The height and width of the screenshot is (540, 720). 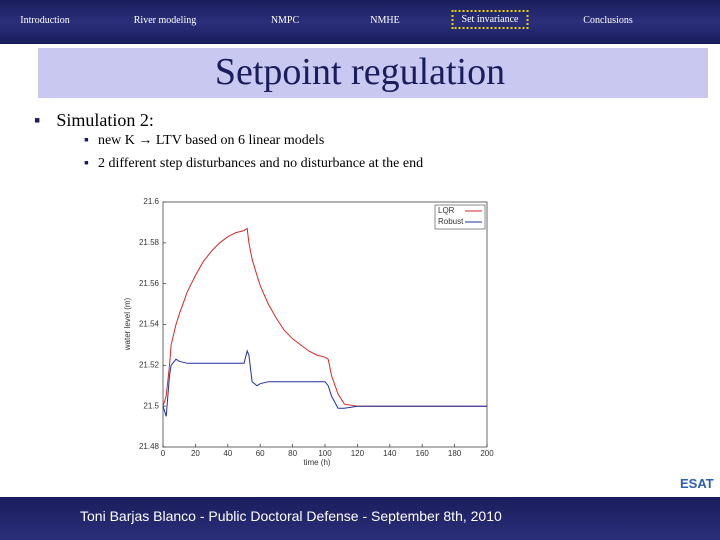 I want to click on nav-item: Set invariance, so click(x=490, y=19).